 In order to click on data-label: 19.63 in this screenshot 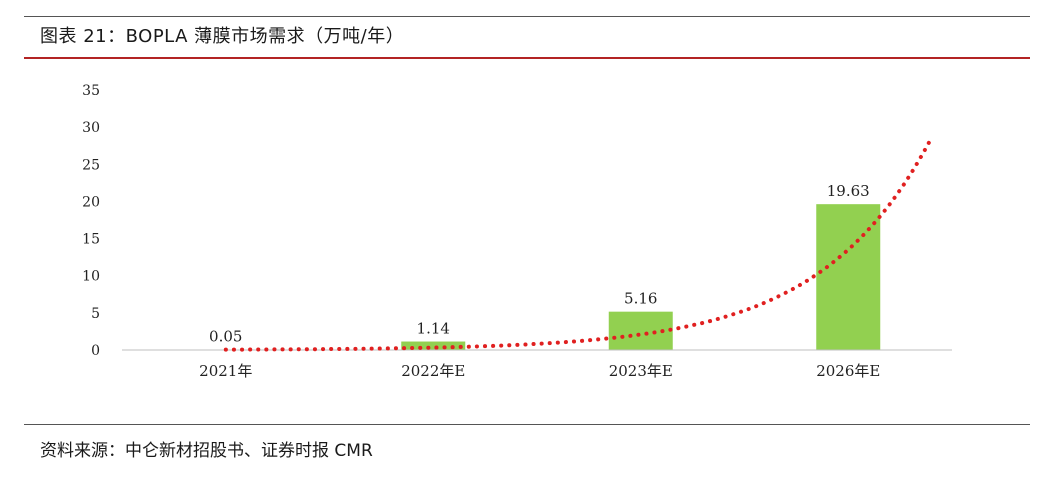, I will do `click(848, 191)`.